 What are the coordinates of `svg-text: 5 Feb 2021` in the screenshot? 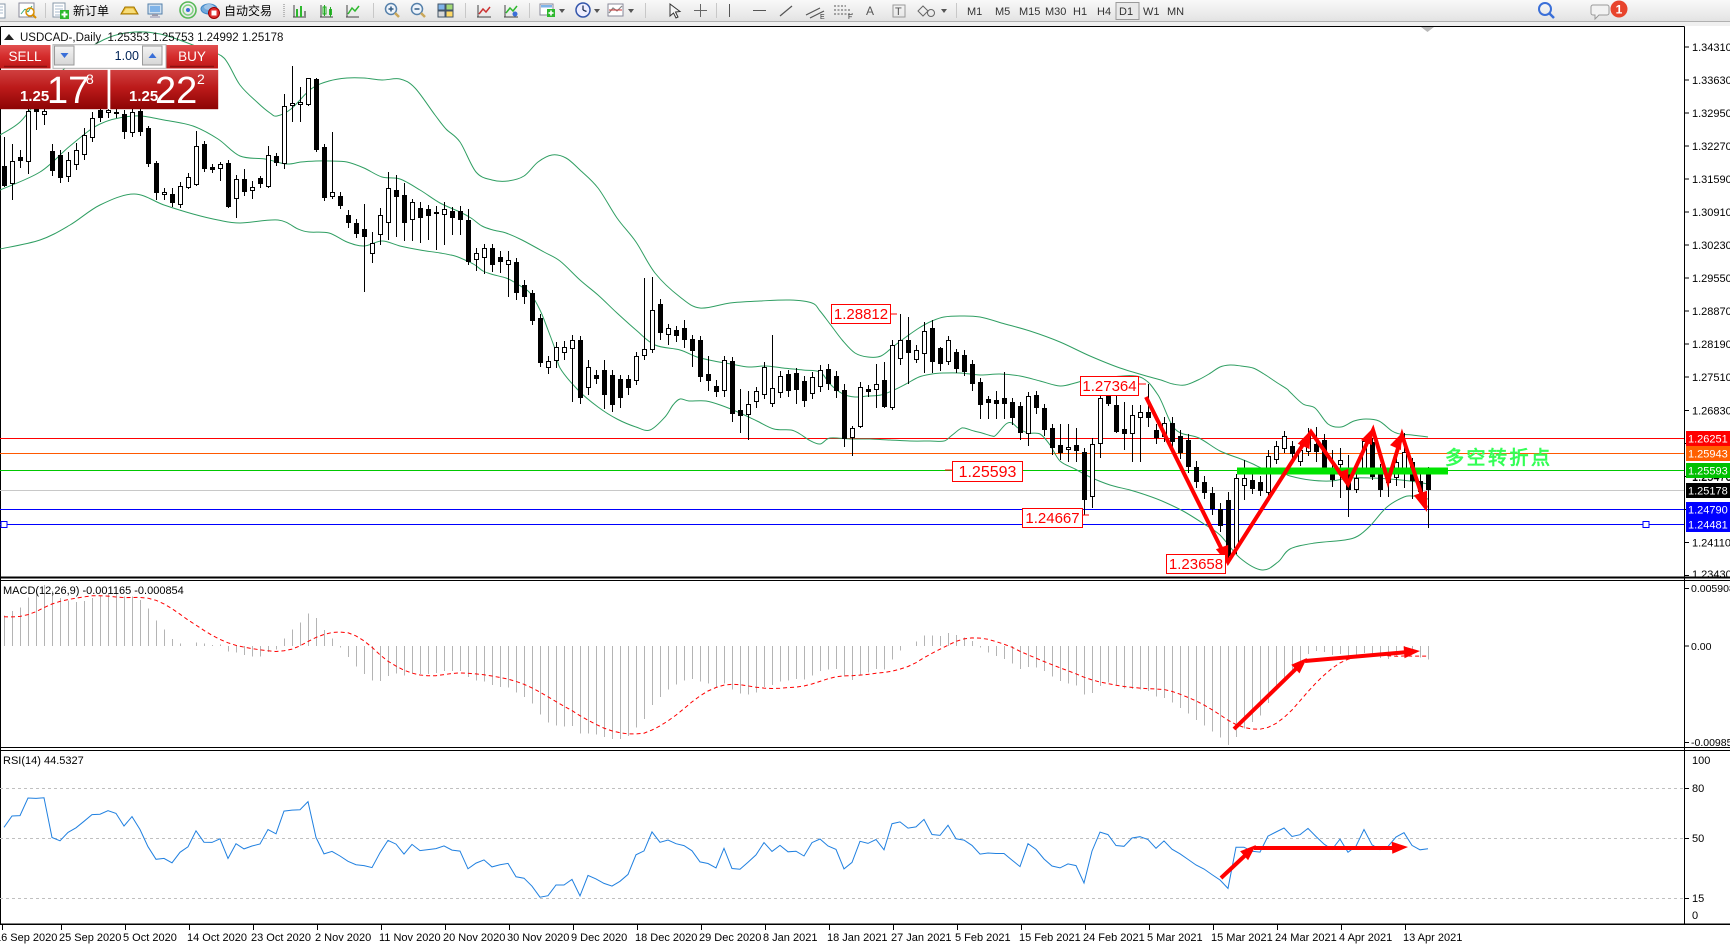 It's located at (983, 938).